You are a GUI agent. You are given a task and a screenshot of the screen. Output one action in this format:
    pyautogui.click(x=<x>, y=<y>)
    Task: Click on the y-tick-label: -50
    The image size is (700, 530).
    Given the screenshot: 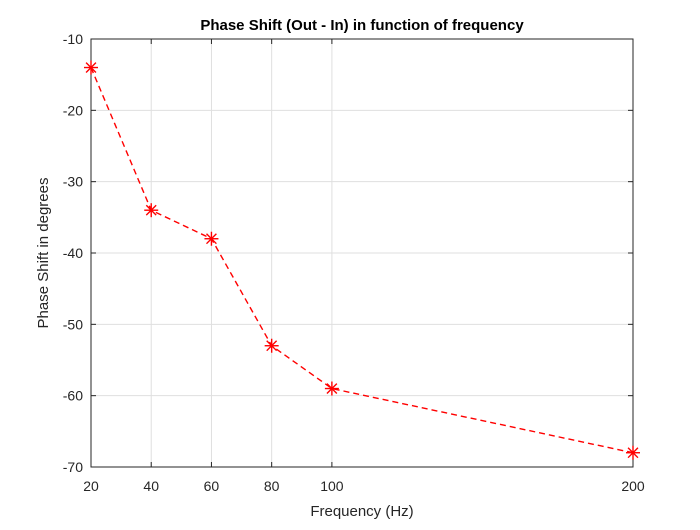 What is the action you would take?
    pyautogui.click(x=73, y=324)
    